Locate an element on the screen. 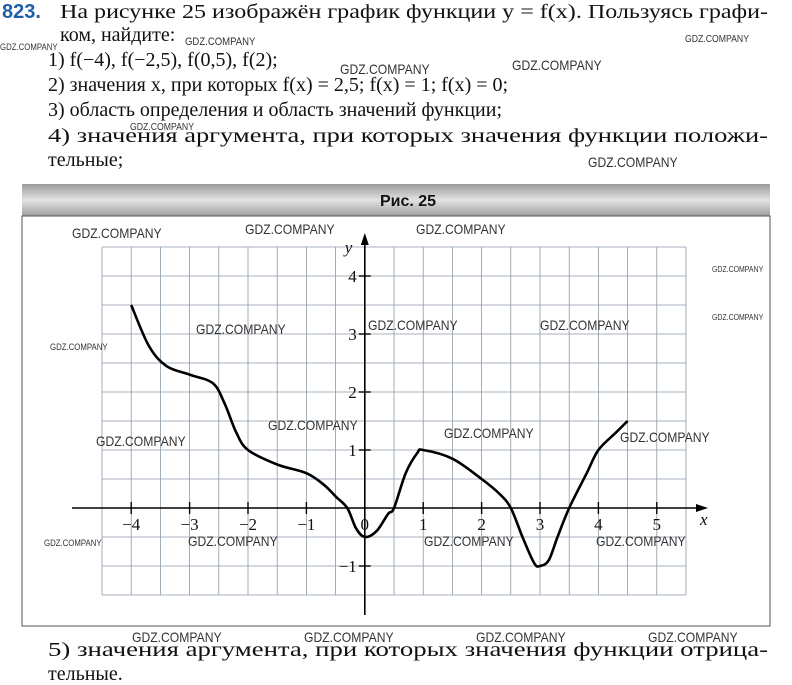 This screenshot has height=685, width=792. y-tick-label: 1 is located at coordinates (352, 450).